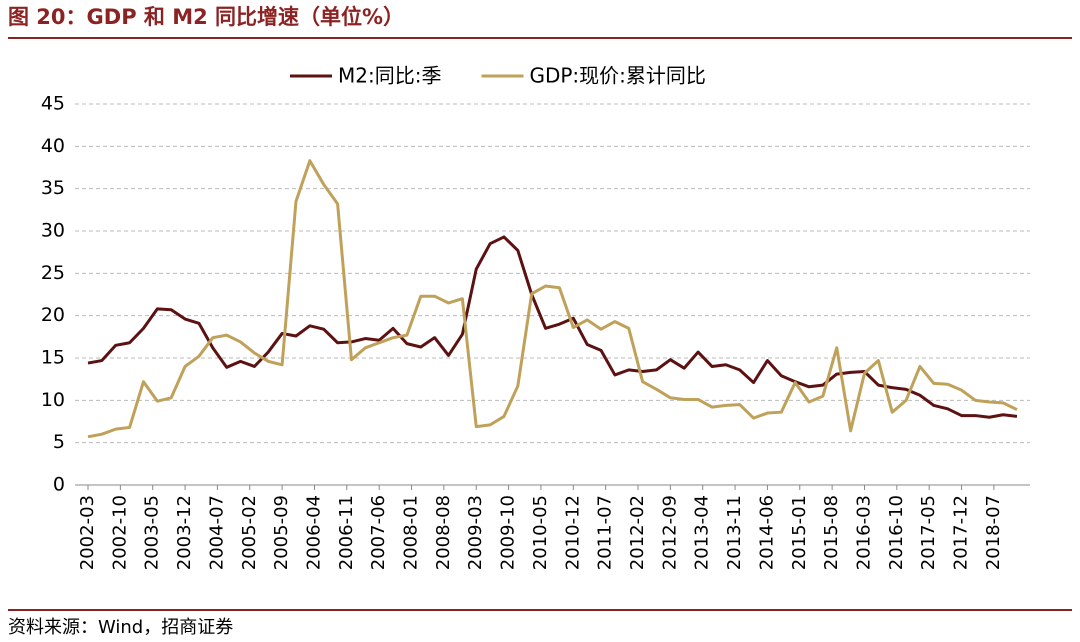 The height and width of the screenshot is (642, 1080). What do you see at coordinates (508, 532) in the screenshot?
I see `x-tick-label: 2009-10` at bounding box center [508, 532].